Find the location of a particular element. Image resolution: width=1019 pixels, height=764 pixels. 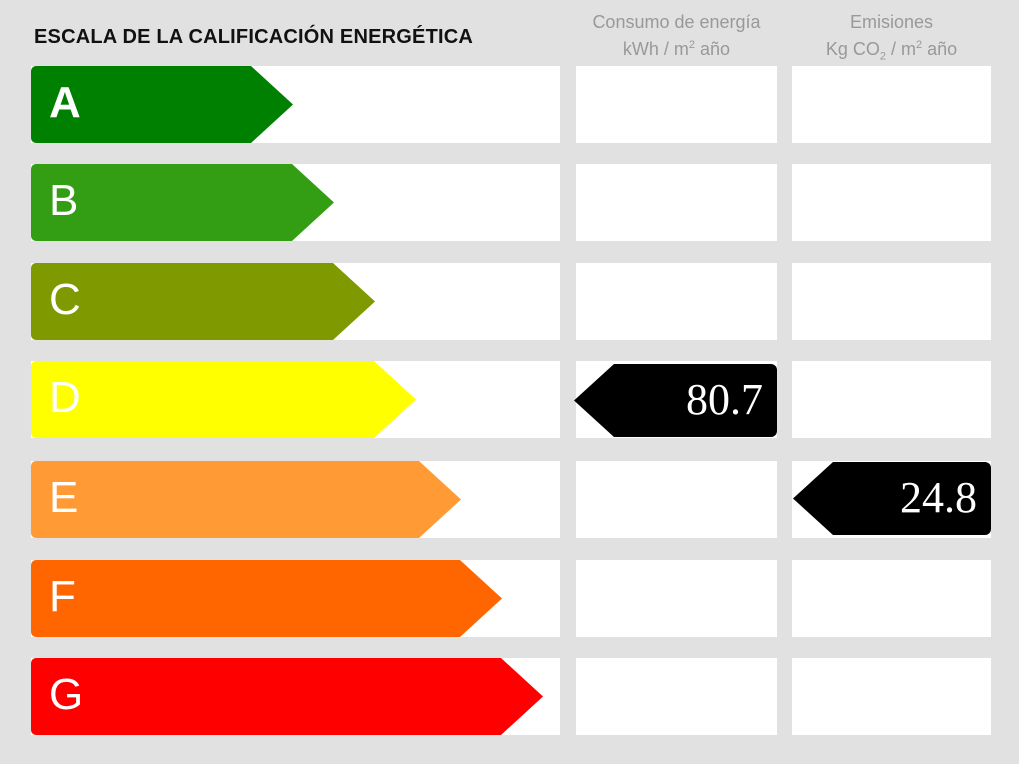

rating-arrow-b: B is located at coordinates (182, 202).